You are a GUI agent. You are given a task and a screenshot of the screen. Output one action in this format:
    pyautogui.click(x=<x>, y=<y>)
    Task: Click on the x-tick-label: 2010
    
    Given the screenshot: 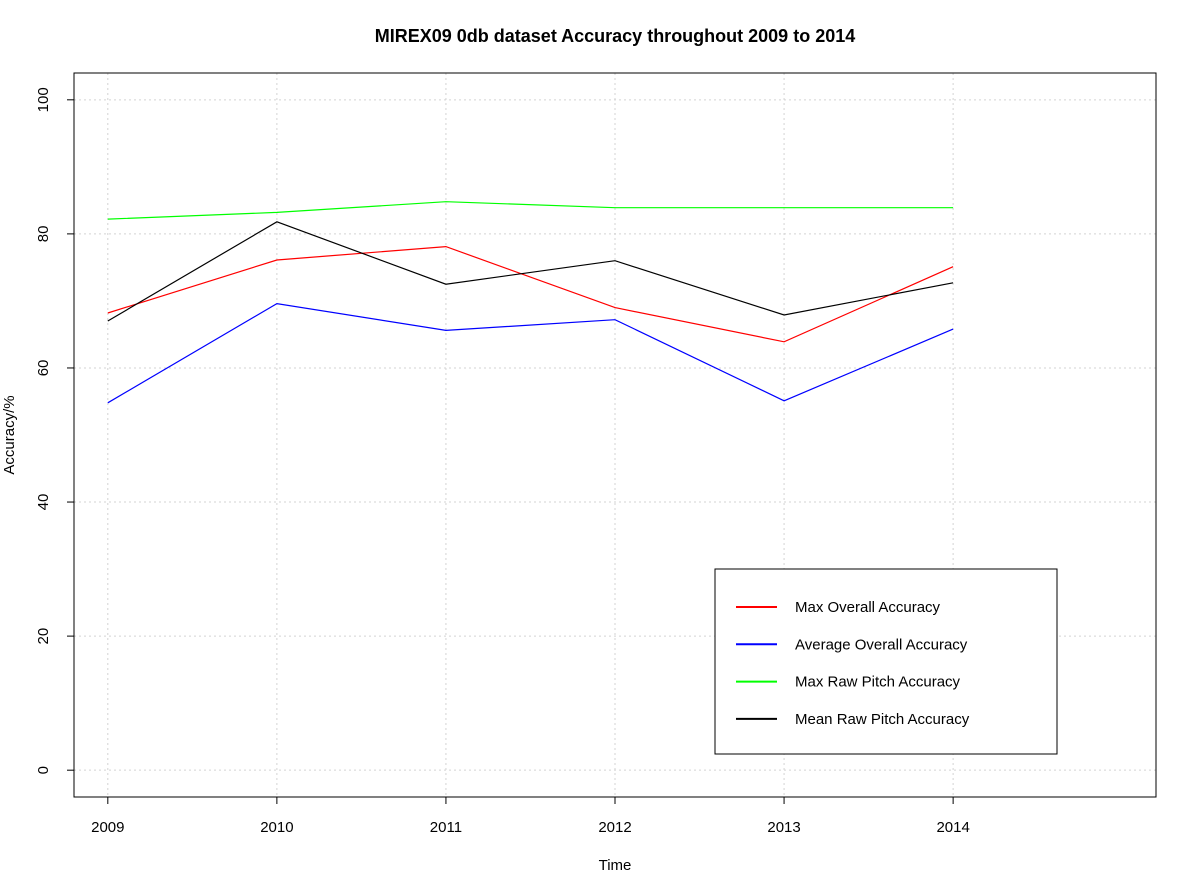 What is the action you would take?
    pyautogui.click(x=276, y=827)
    